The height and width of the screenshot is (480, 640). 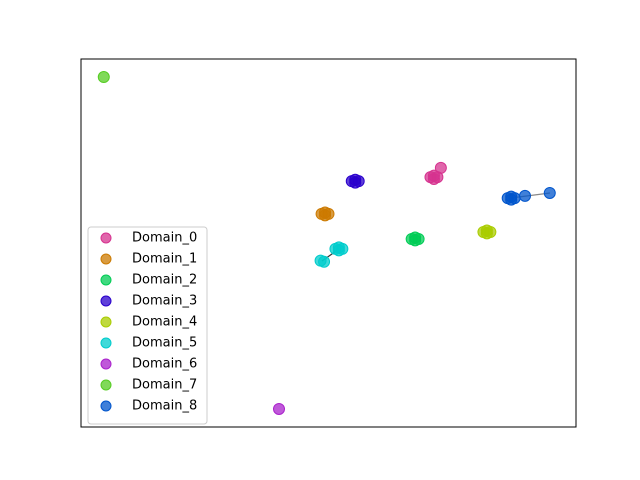 What do you see at coordinates (164, 322) in the screenshot?
I see `legend-label: Domain_4` at bounding box center [164, 322].